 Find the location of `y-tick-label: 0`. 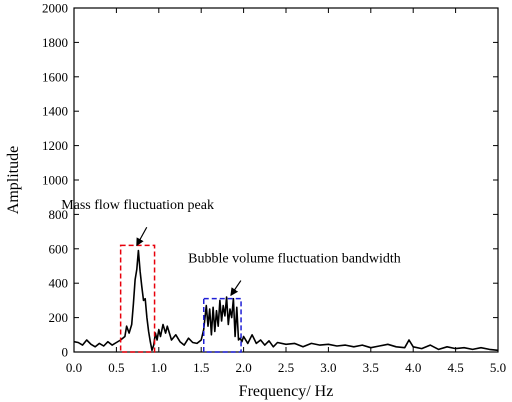

y-tick-label: 0 is located at coordinates (65, 352).